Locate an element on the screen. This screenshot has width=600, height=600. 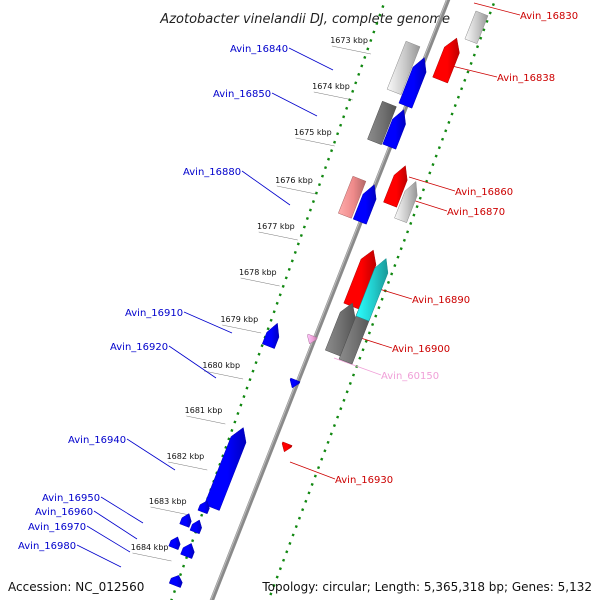
gene-label: Avin_16940 is located at coordinates (97, 440).